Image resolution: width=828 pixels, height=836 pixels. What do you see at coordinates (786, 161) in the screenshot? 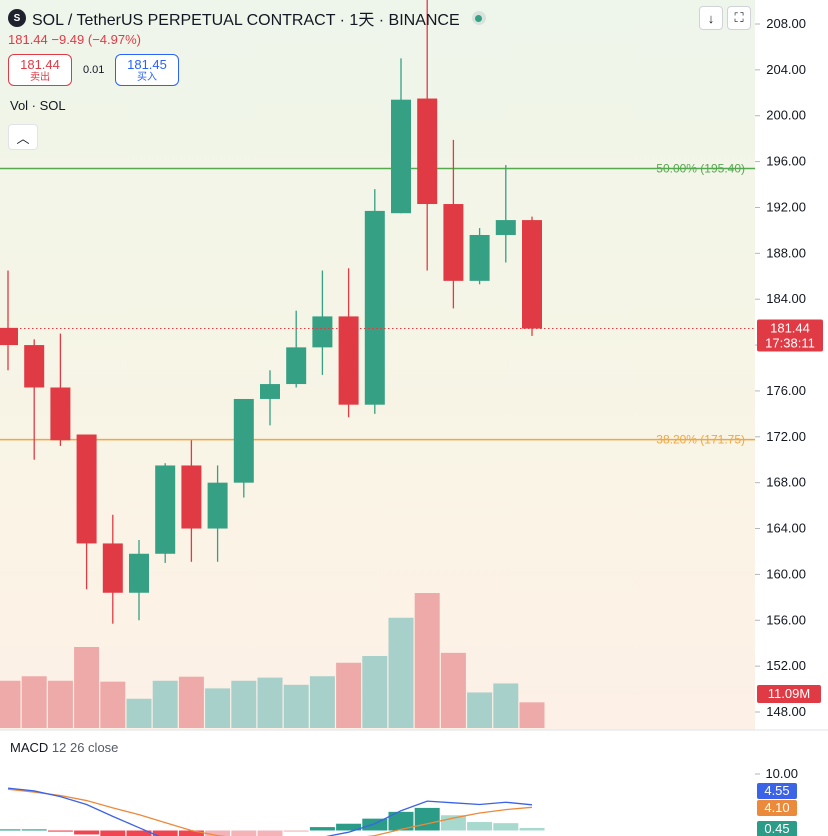
I see `y-tick-label: 196.00` at bounding box center [786, 161].